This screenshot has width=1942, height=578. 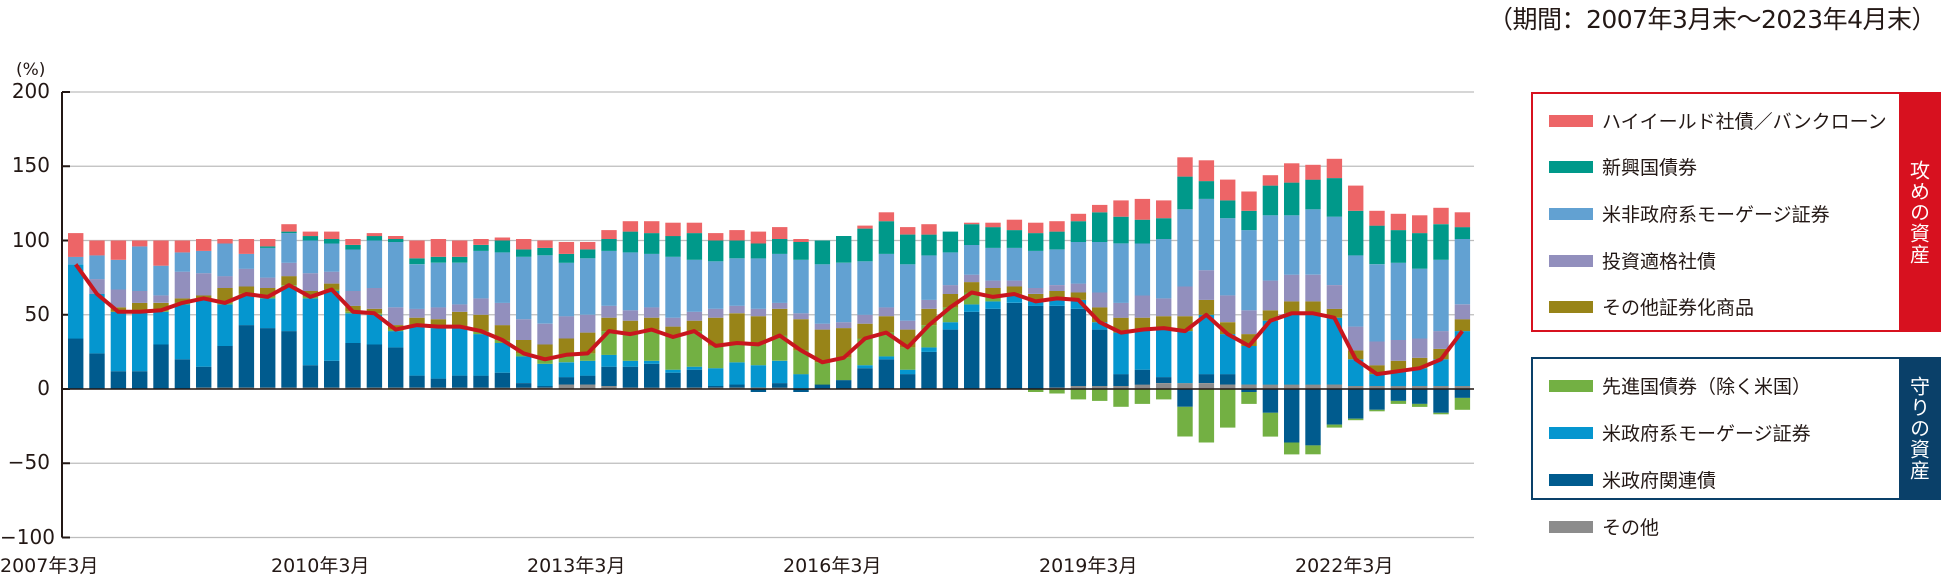 I want to click on y-tick-label: 50, so click(x=37, y=313).